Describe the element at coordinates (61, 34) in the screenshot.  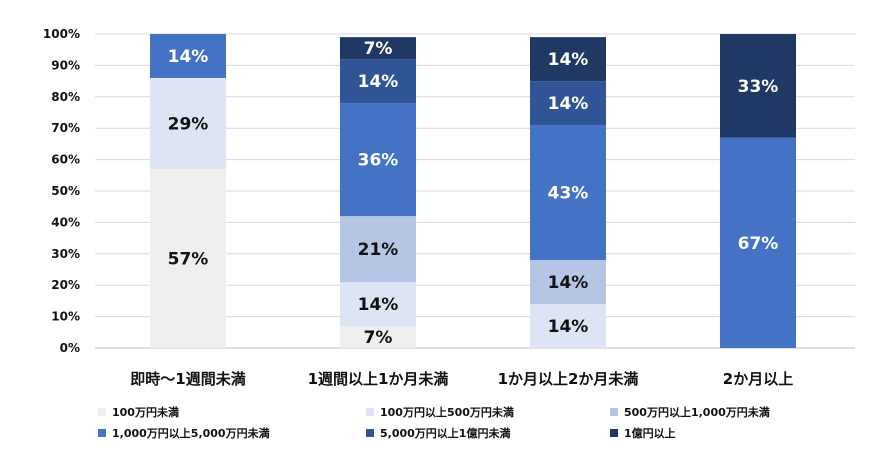
I see `y-tick-label: 100%` at that location.